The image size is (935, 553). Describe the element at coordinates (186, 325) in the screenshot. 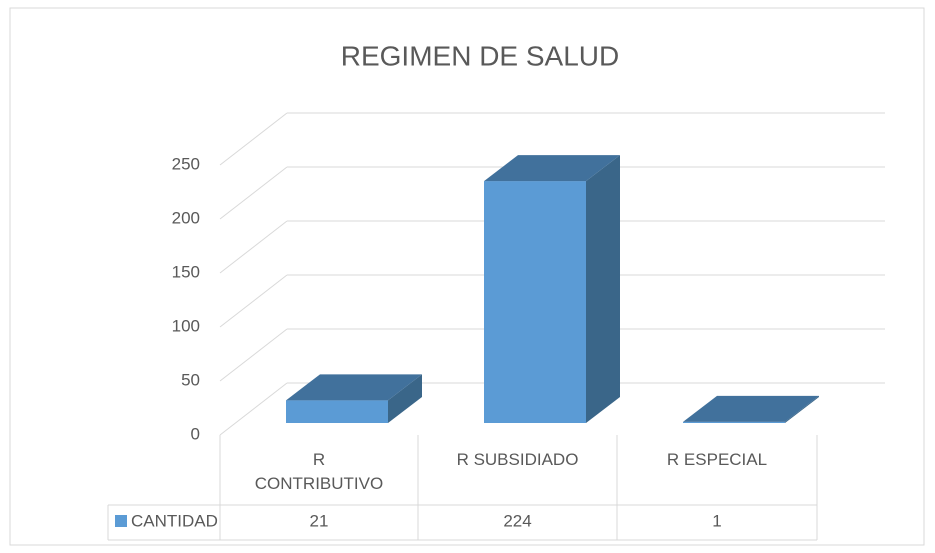

I see `y-tick-label: 100` at that location.